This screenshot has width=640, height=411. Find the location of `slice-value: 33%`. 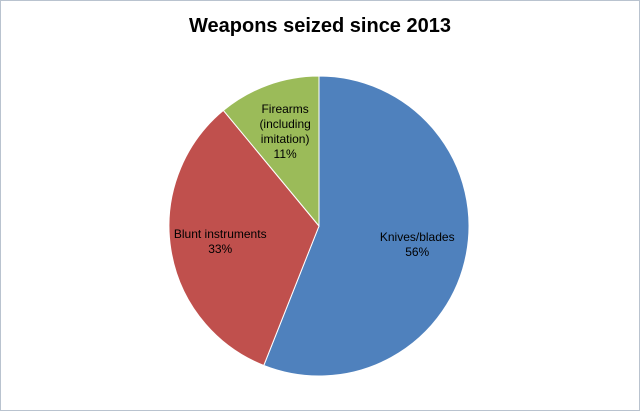

slice-value: 33% is located at coordinates (220, 248).